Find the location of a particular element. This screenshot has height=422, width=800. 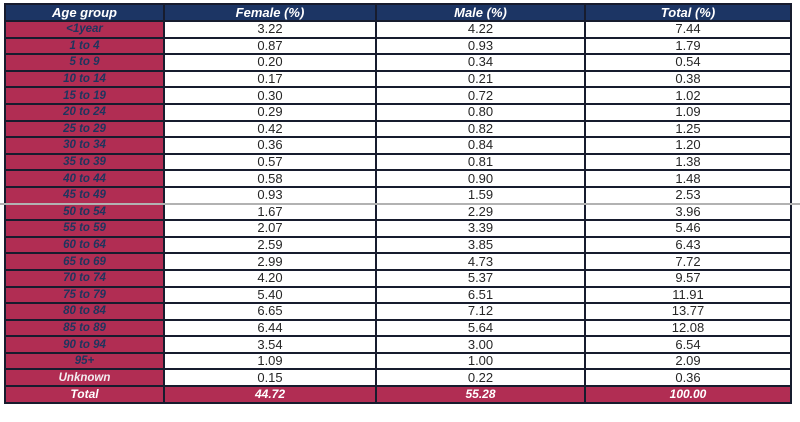

female-value-cell: 5.40 is located at coordinates (270, 295).